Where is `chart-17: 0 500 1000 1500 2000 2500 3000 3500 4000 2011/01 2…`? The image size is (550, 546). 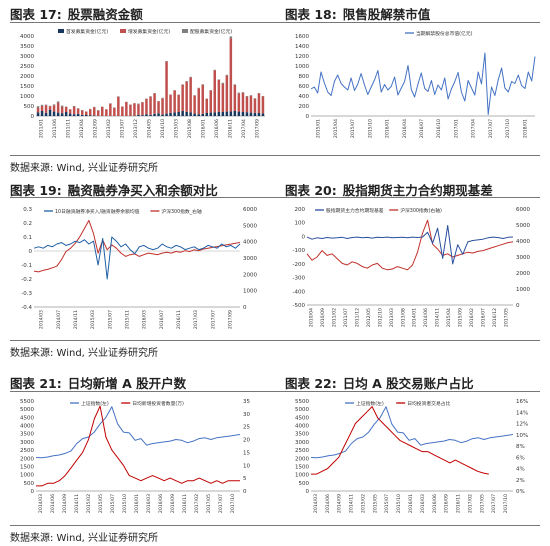 chart-17: 0 500 1000 1500 2000 2500 3000 3500 4000 2011/01 2… is located at coordinates (142, 83).